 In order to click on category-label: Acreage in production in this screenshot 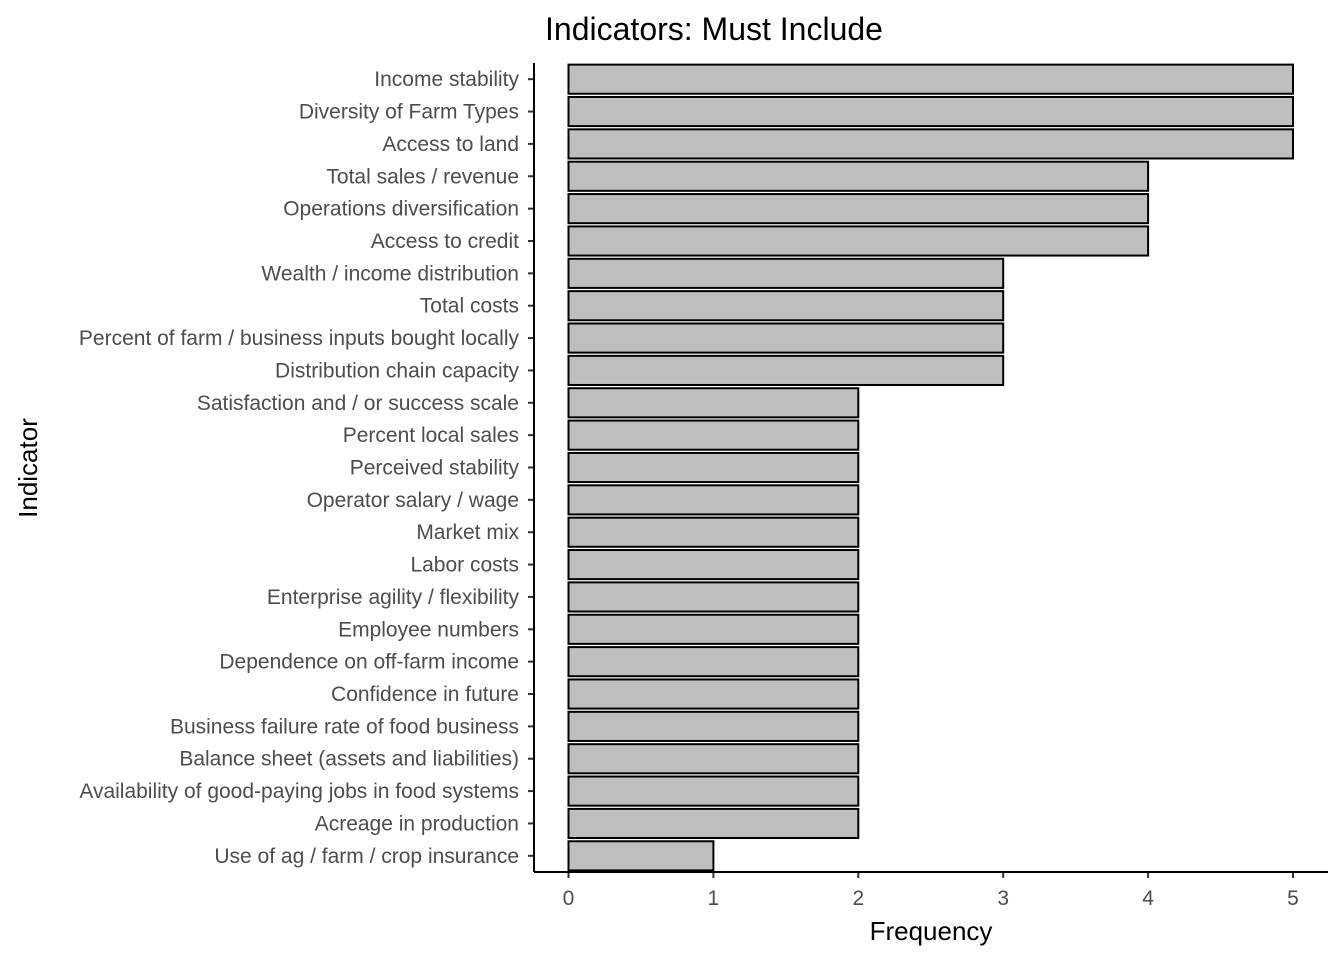, I will do `click(417, 823)`.